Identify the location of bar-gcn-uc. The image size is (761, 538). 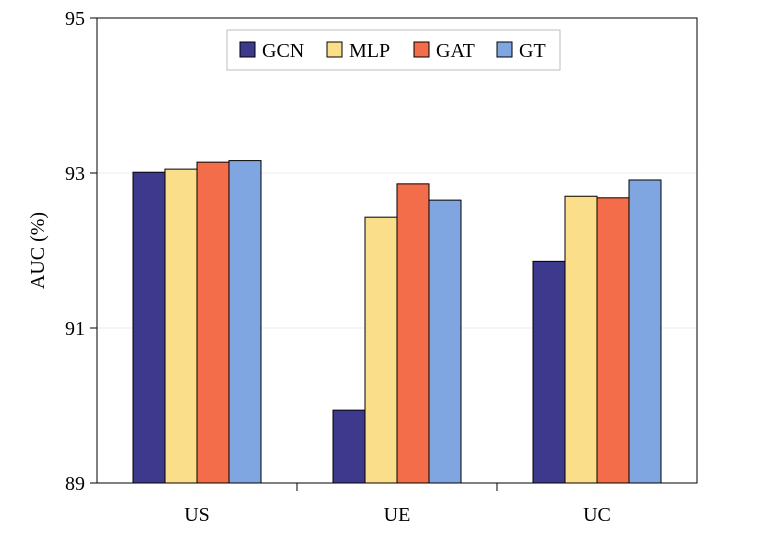
(549, 372).